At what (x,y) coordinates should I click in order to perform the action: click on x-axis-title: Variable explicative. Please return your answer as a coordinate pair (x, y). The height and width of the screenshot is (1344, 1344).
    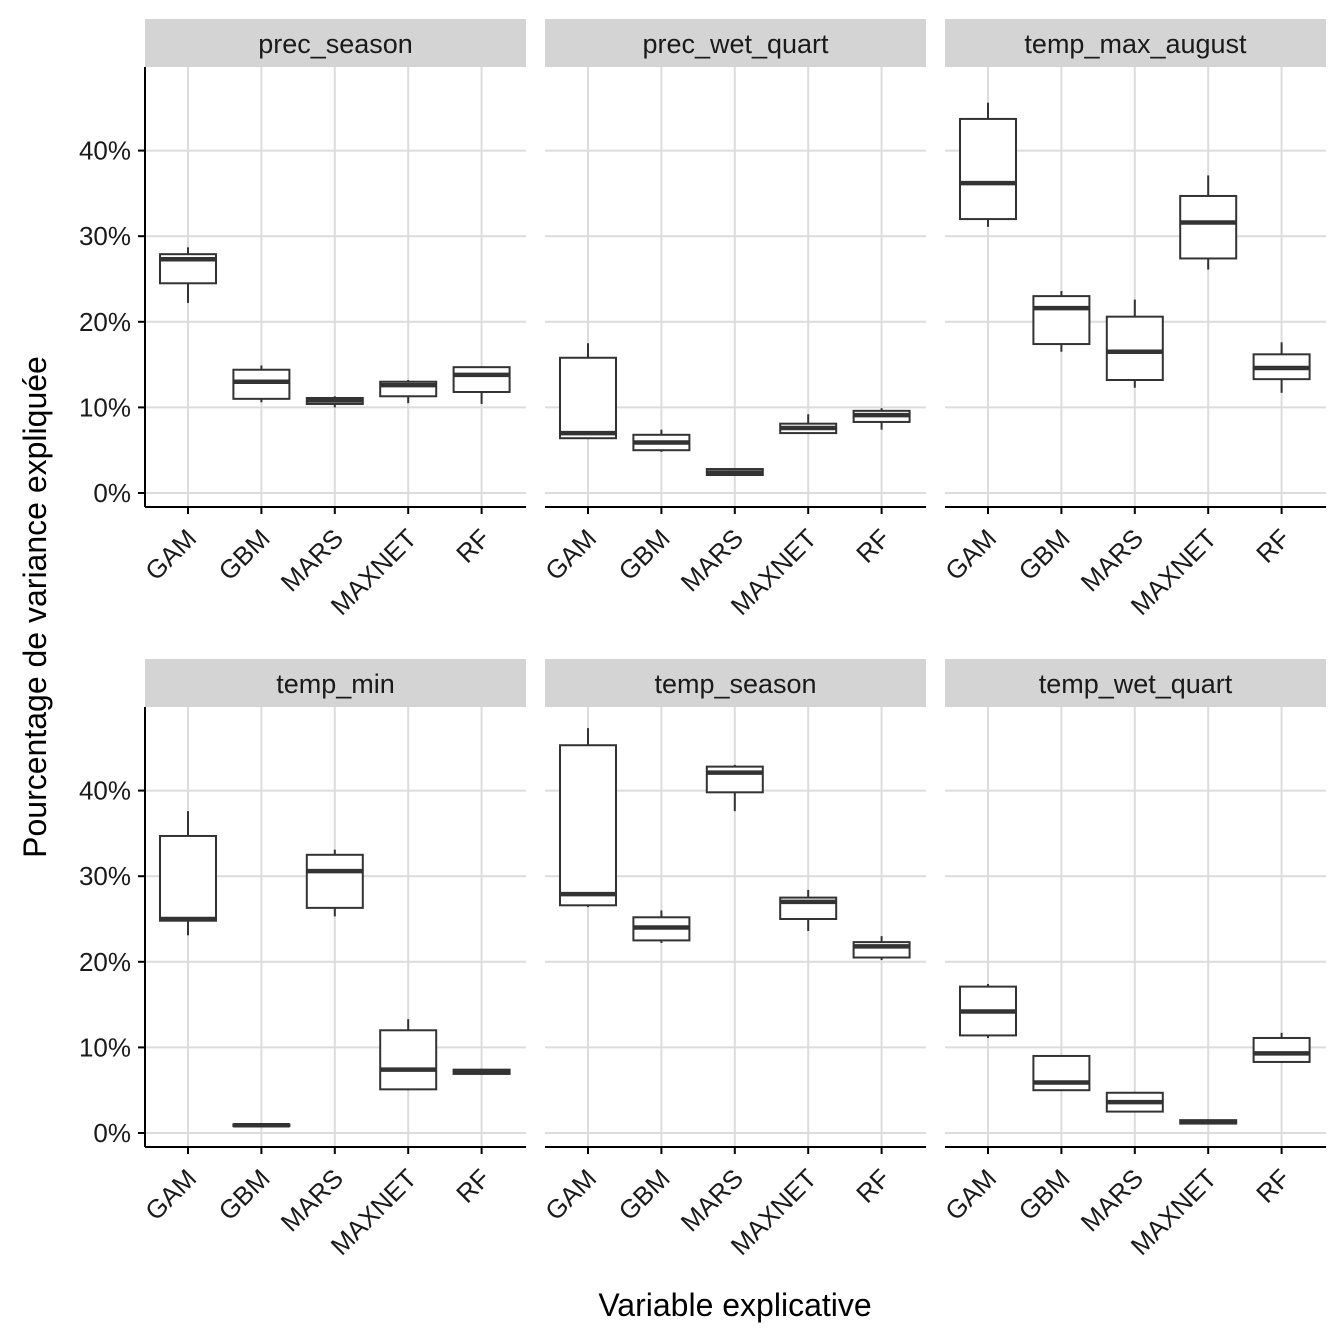
    Looking at the image, I should click on (734, 1305).